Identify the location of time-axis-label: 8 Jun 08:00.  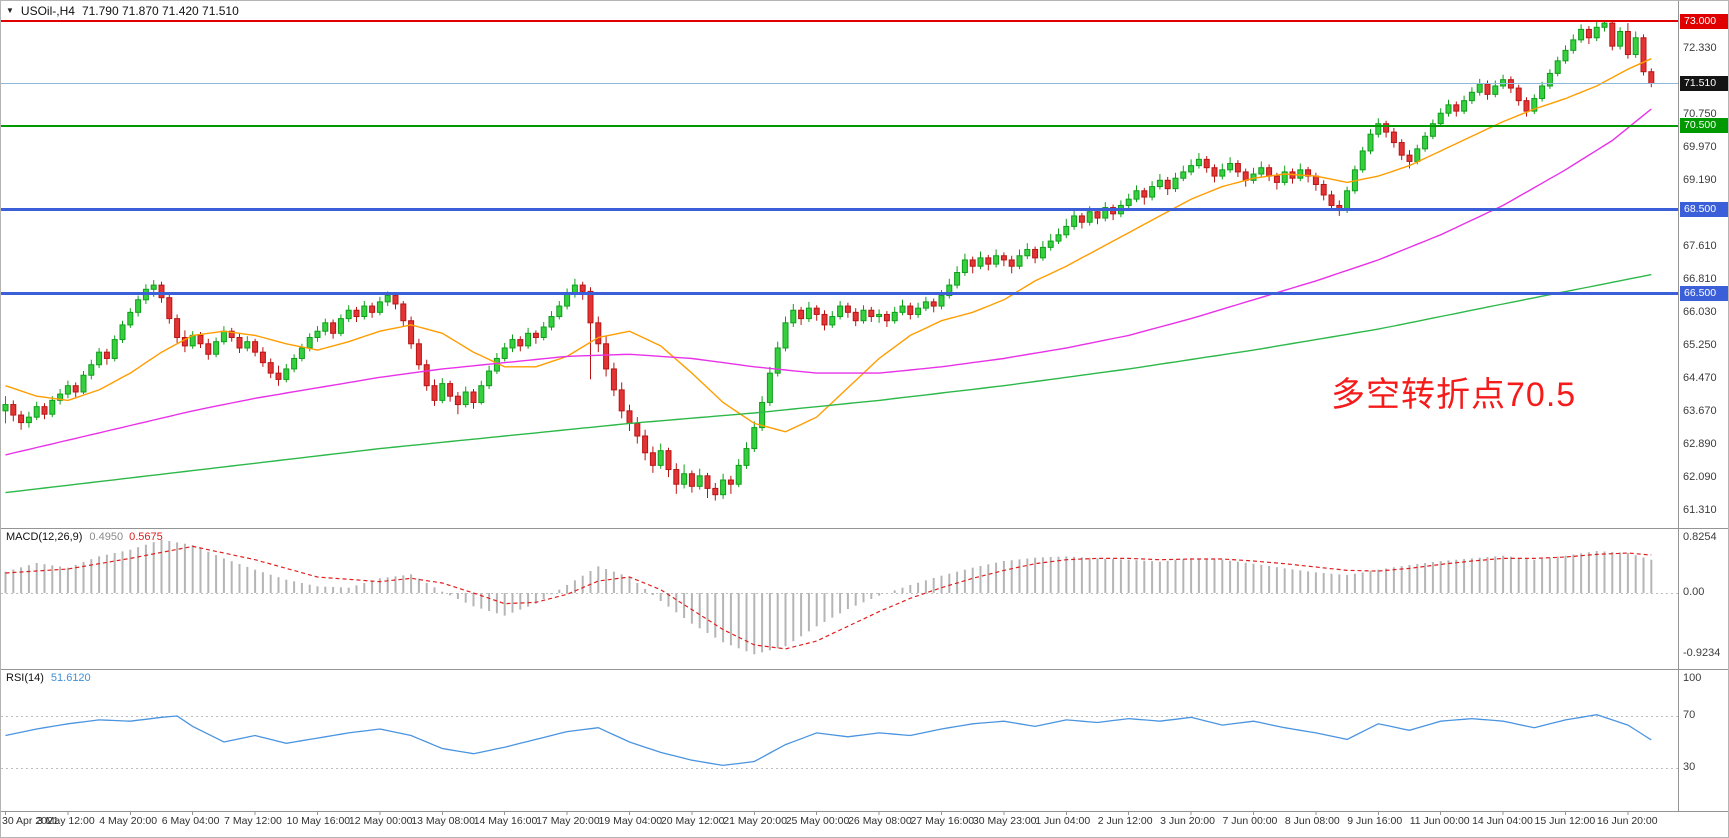
(1312, 821).